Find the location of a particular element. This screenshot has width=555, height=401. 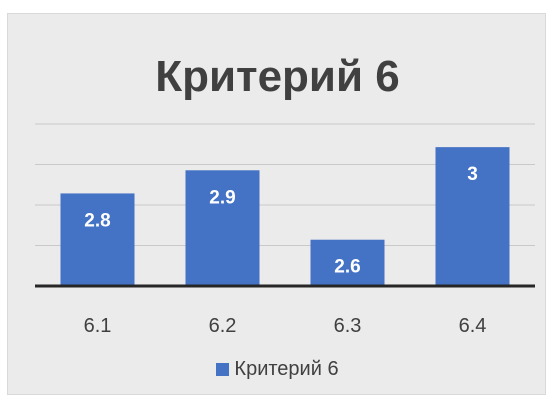

bar-6.4 is located at coordinates (472, 216).